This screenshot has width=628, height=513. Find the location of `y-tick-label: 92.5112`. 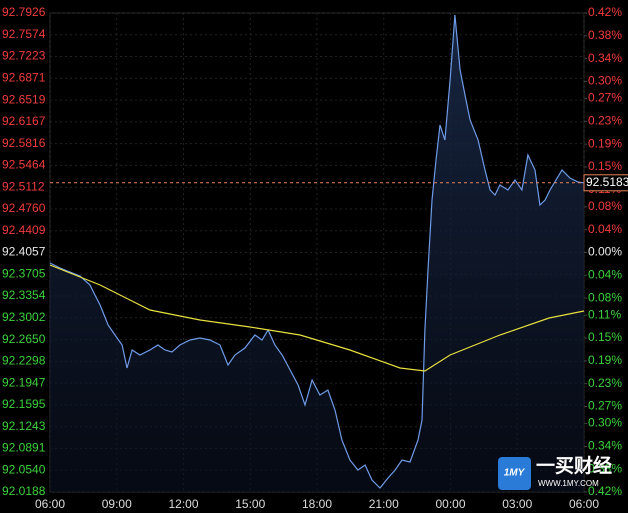

y-tick-label: 92.5112 is located at coordinates (23, 186).